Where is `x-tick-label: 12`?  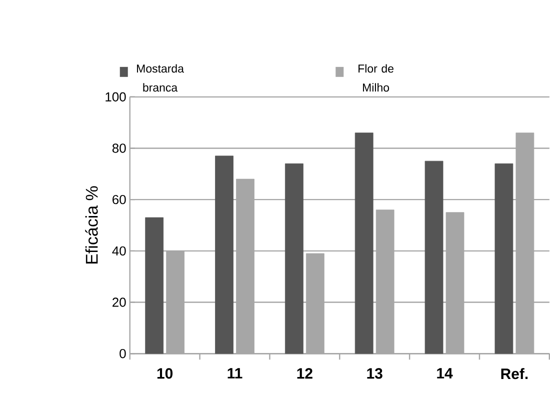
x-tick-label: 12 is located at coordinates (304, 373).